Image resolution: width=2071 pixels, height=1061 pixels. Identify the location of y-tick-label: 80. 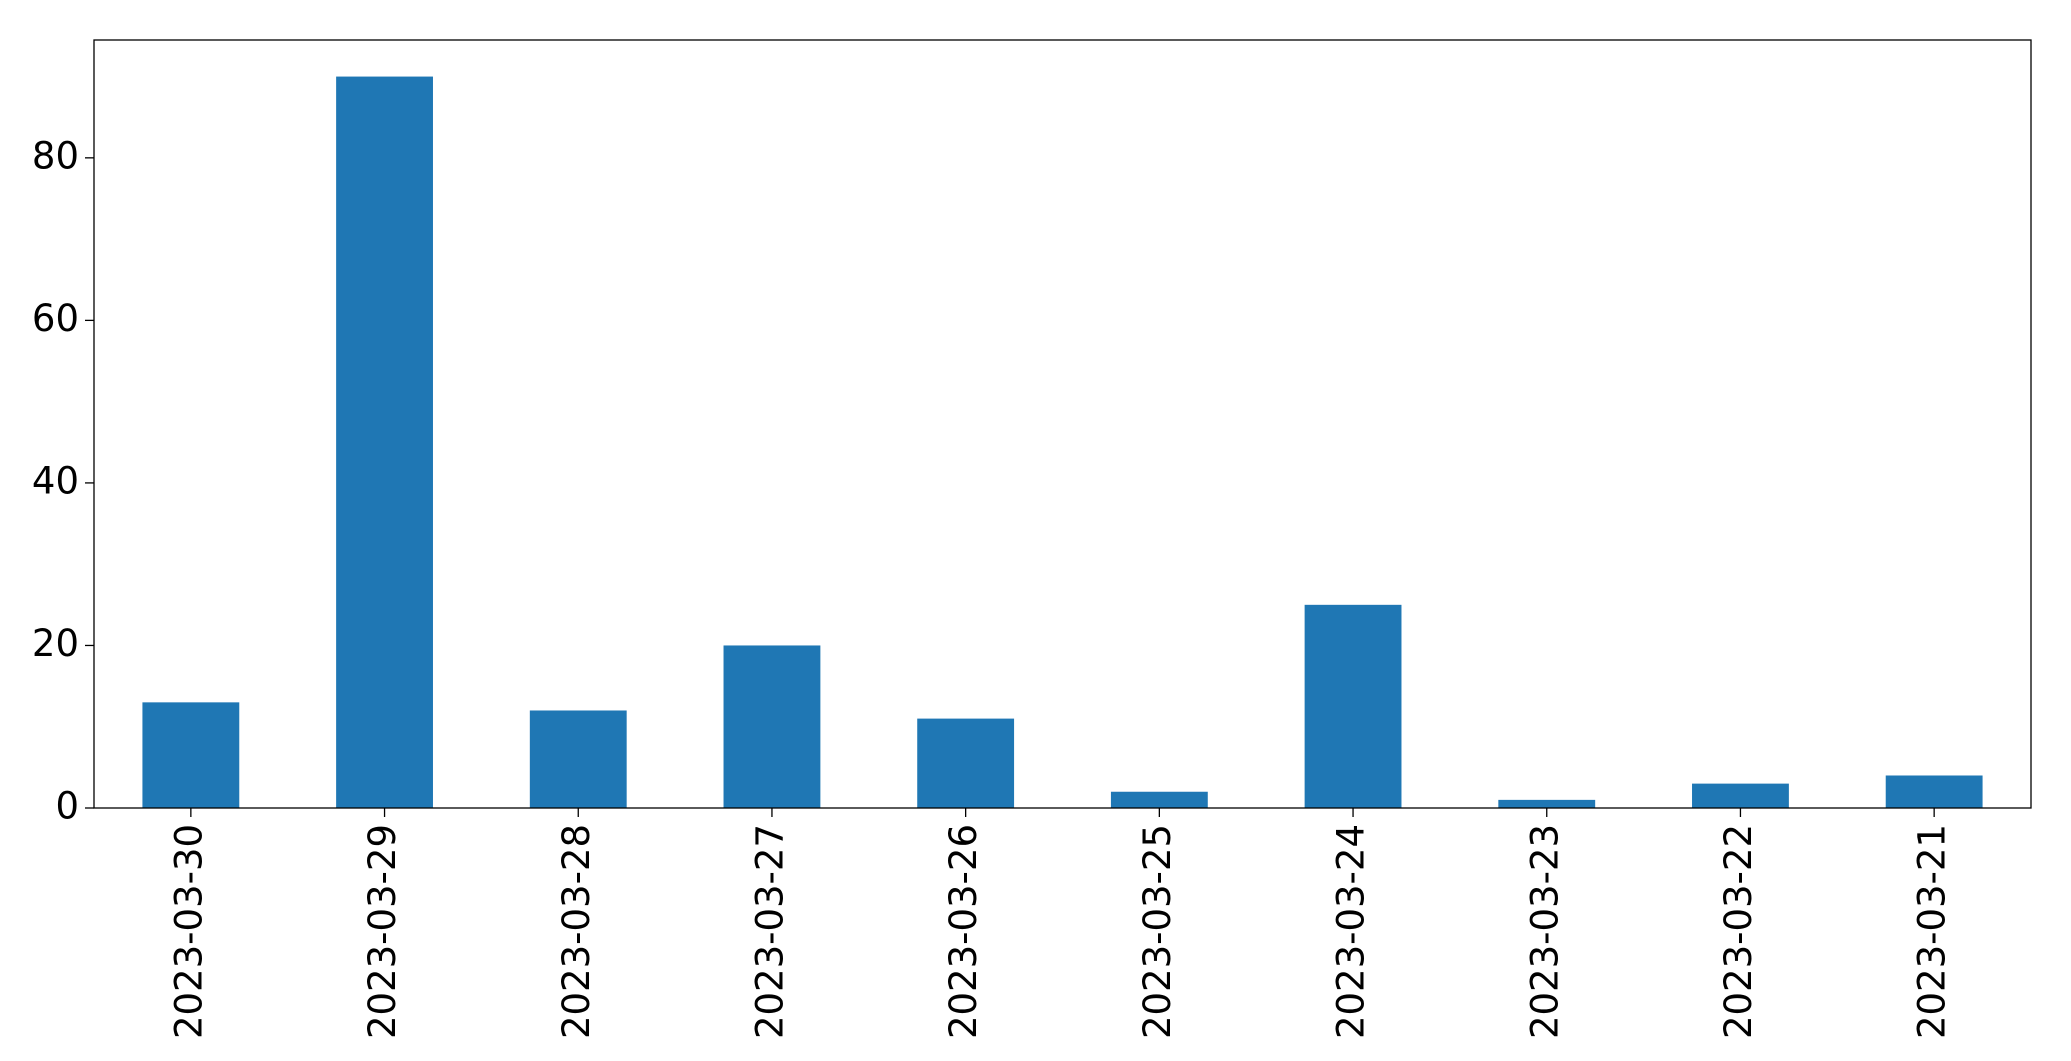
(55, 155).